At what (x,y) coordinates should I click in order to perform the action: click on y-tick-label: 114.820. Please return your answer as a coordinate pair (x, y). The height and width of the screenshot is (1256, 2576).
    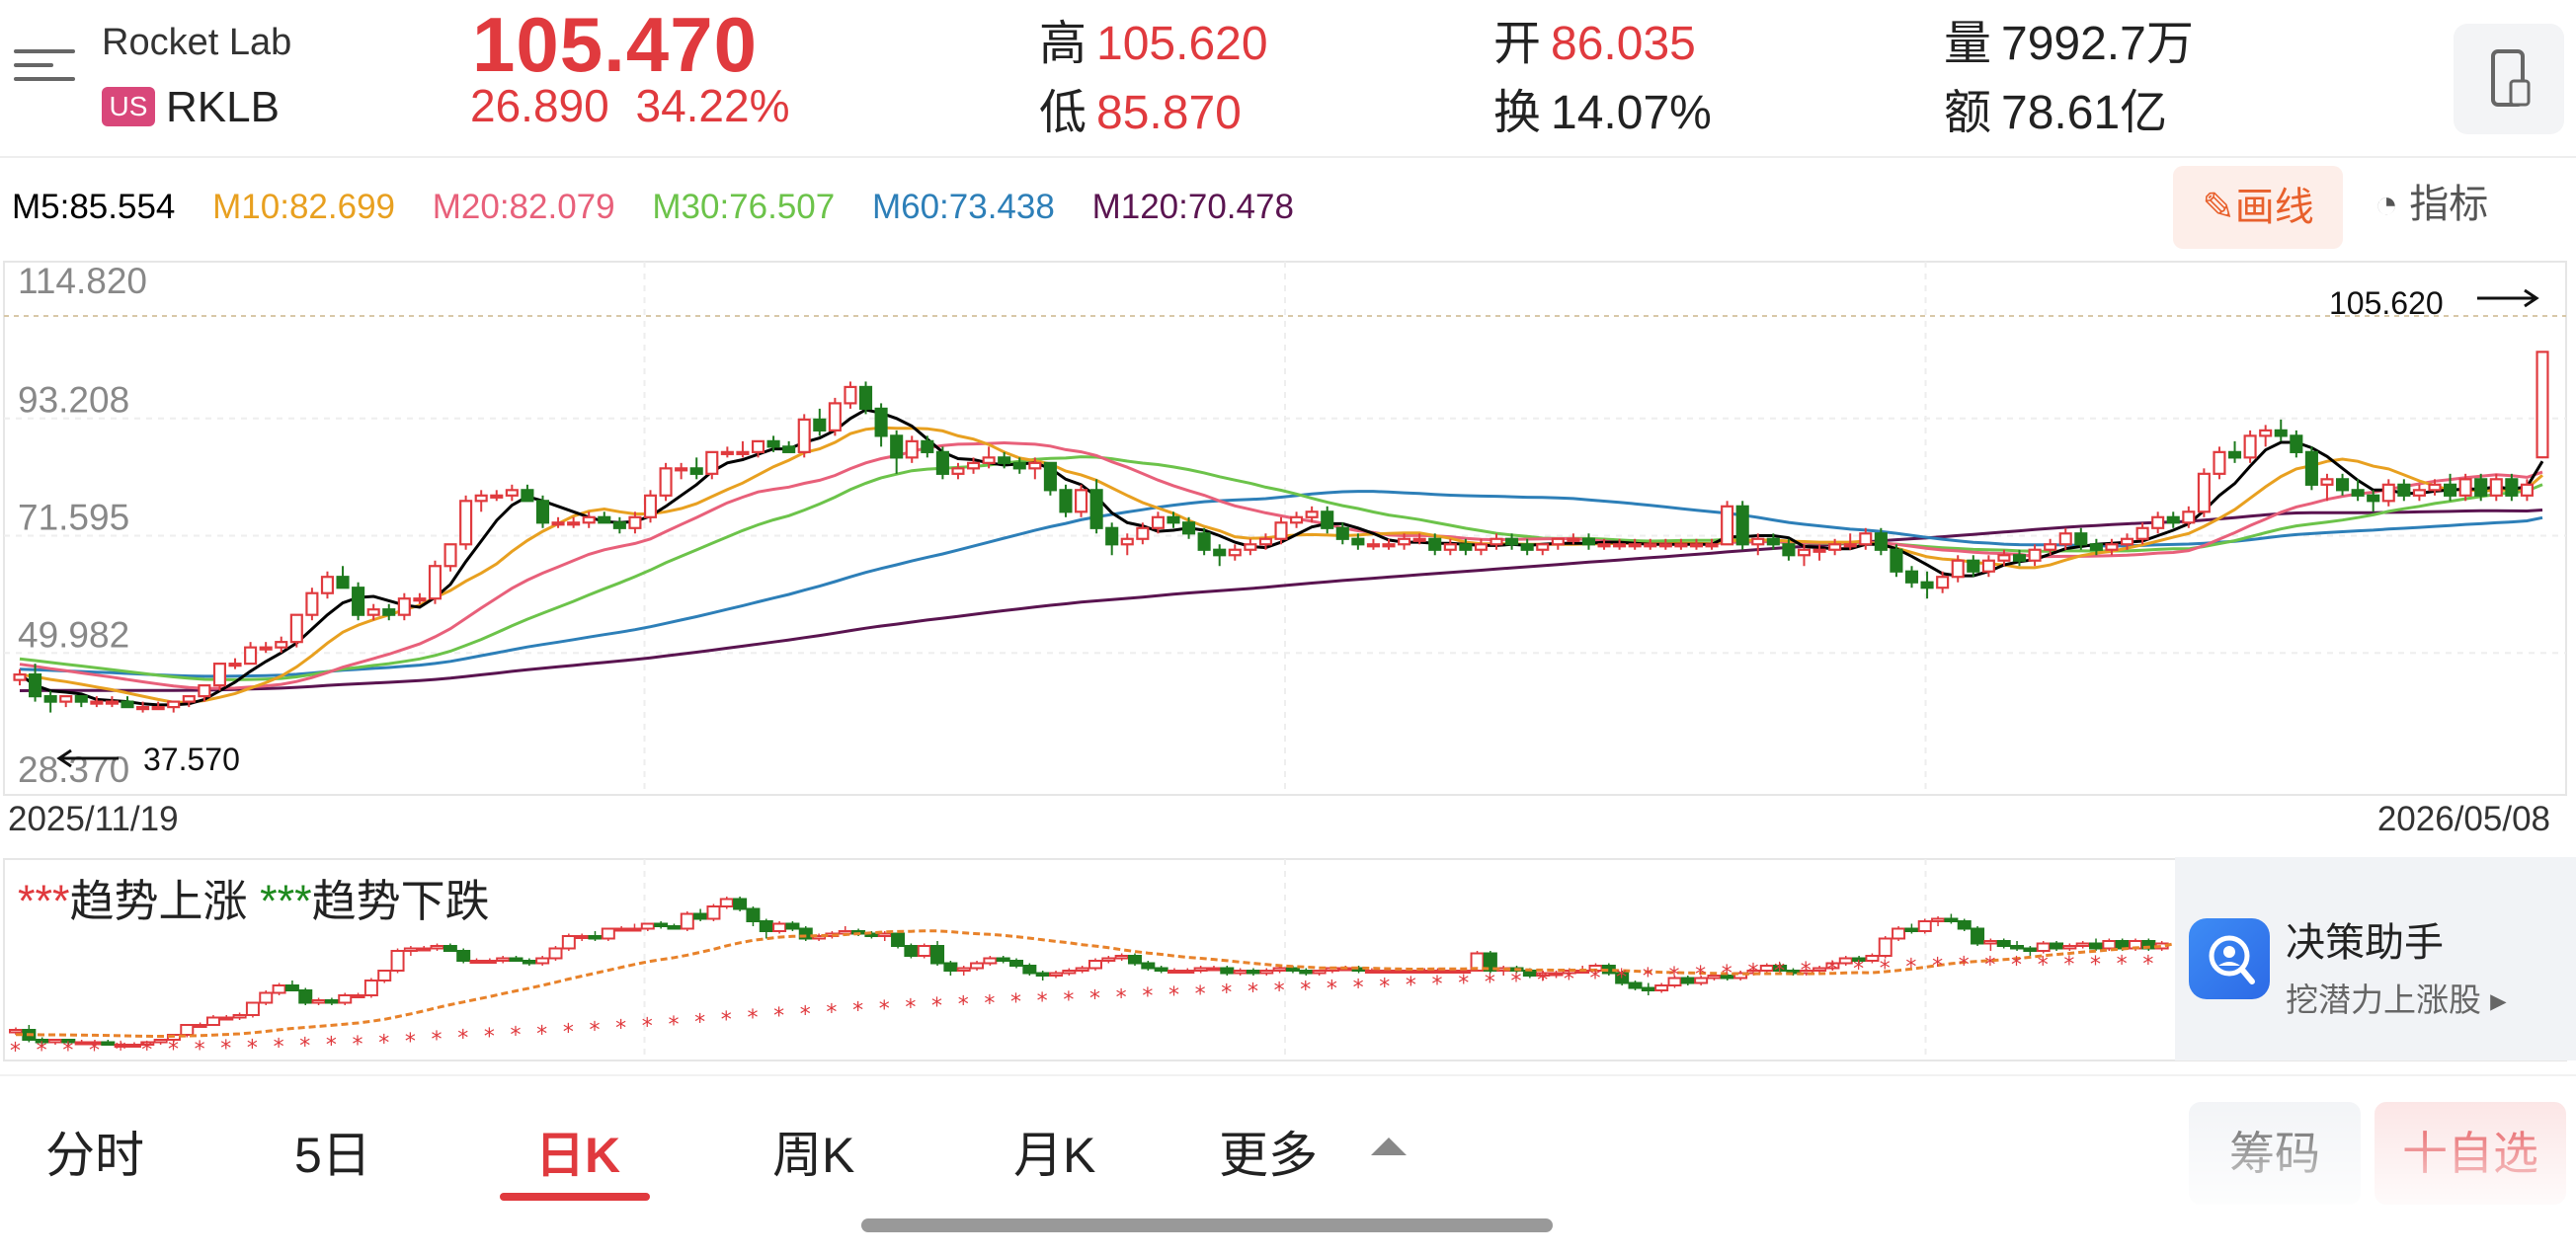
    Looking at the image, I should click on (82, 281).